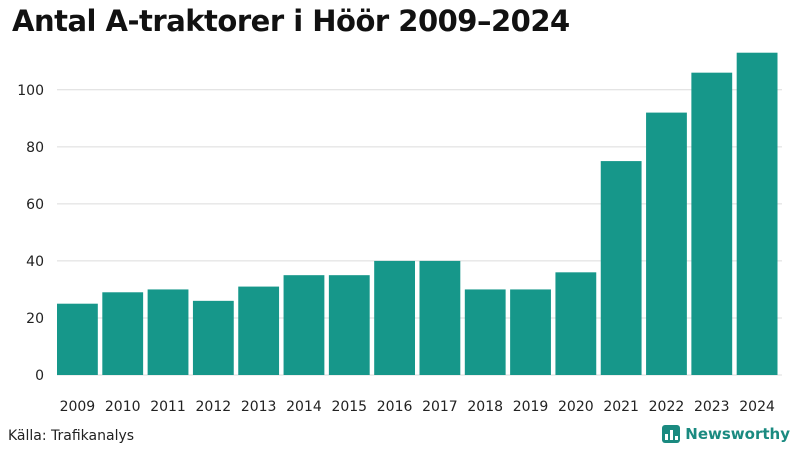 Image resolution: width=800 pixels, height=450 pixels. Describe the element at coordinates (78, 407) in the screenshot. I see `x-tick-label: 2009` at that location.